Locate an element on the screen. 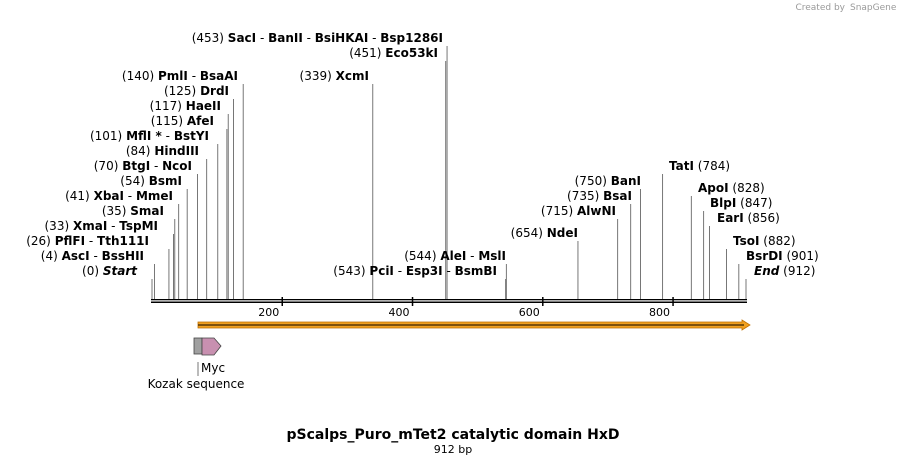  cut-site-position: (453) is located at coordinates (208, 38).